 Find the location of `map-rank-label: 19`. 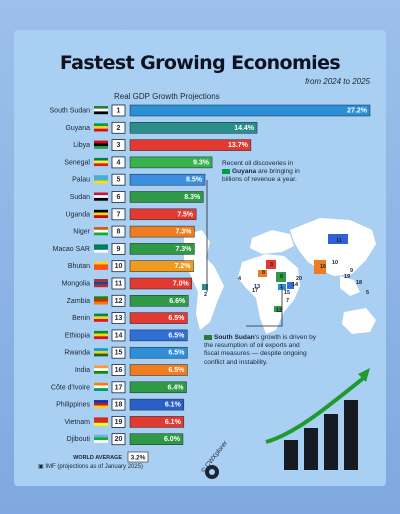

map-rank-label: 19 is located at coordinates (347, 277).